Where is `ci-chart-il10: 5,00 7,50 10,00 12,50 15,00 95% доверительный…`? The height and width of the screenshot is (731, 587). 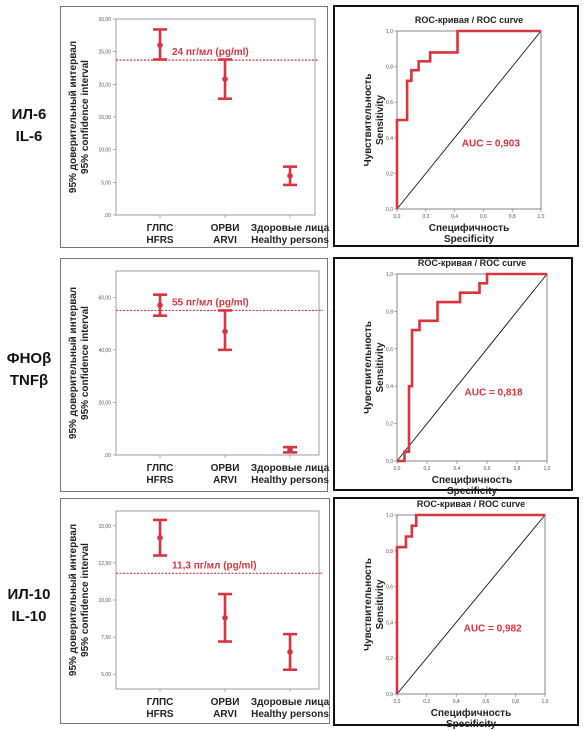 ci-chart-il10: 5,00 7,50 10,00 12,50 15,00 95% доверительный… is located at coordinates (195, 611).